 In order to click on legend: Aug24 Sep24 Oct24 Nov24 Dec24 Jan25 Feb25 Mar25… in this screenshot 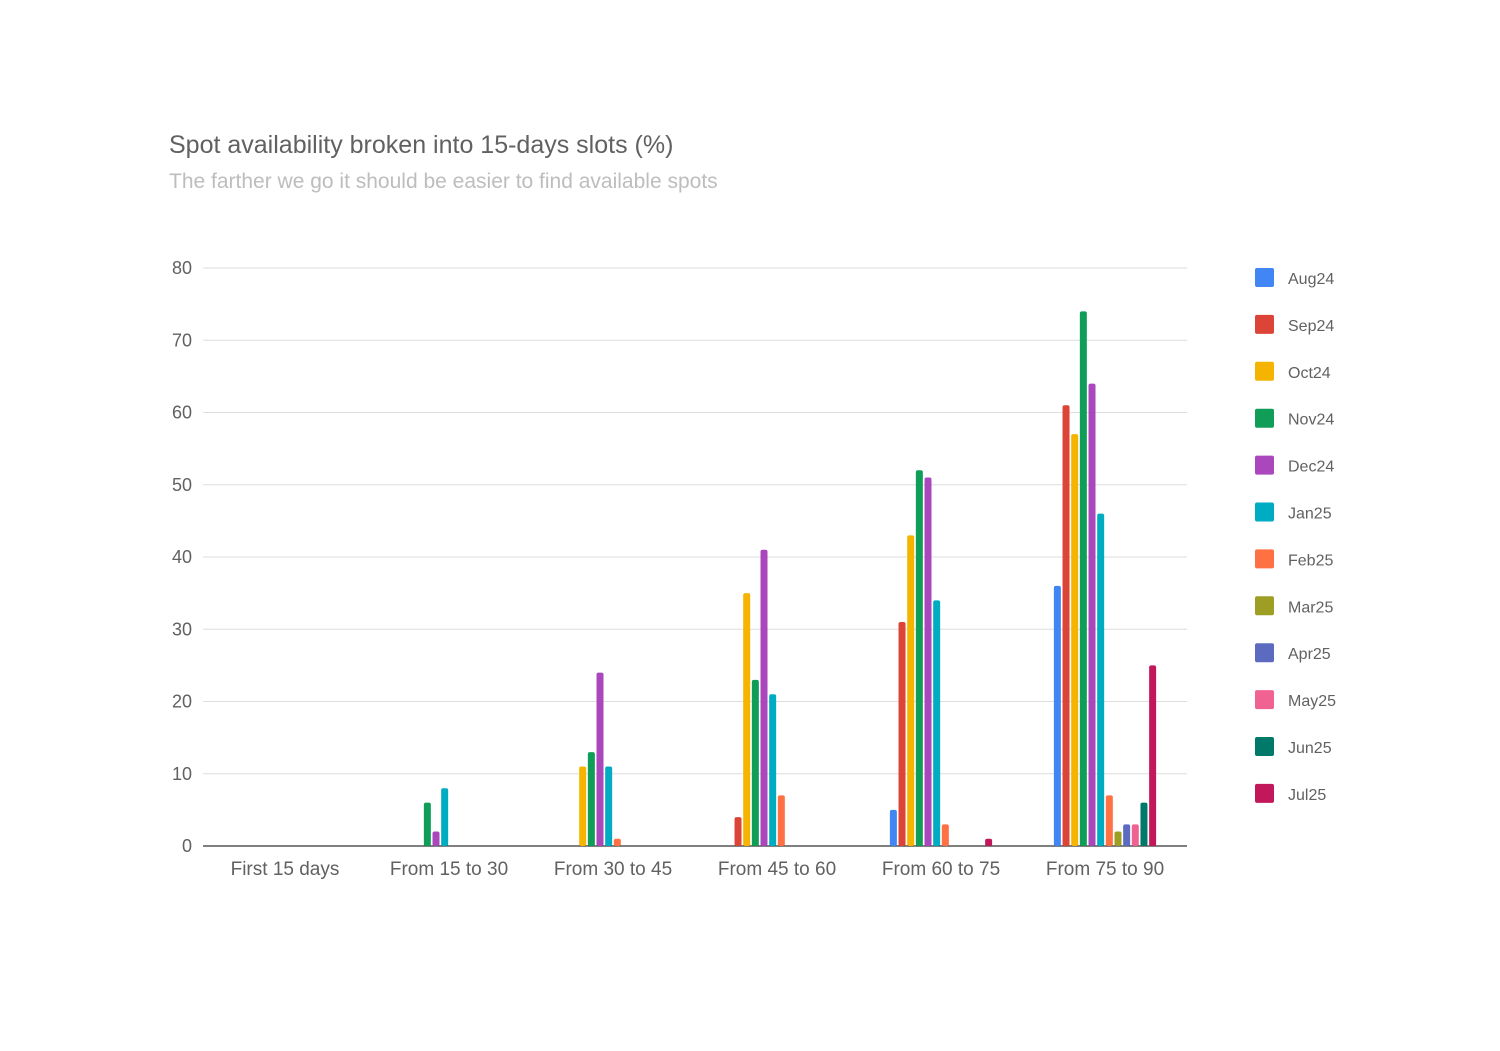, I will do `click(1295, 536)`.